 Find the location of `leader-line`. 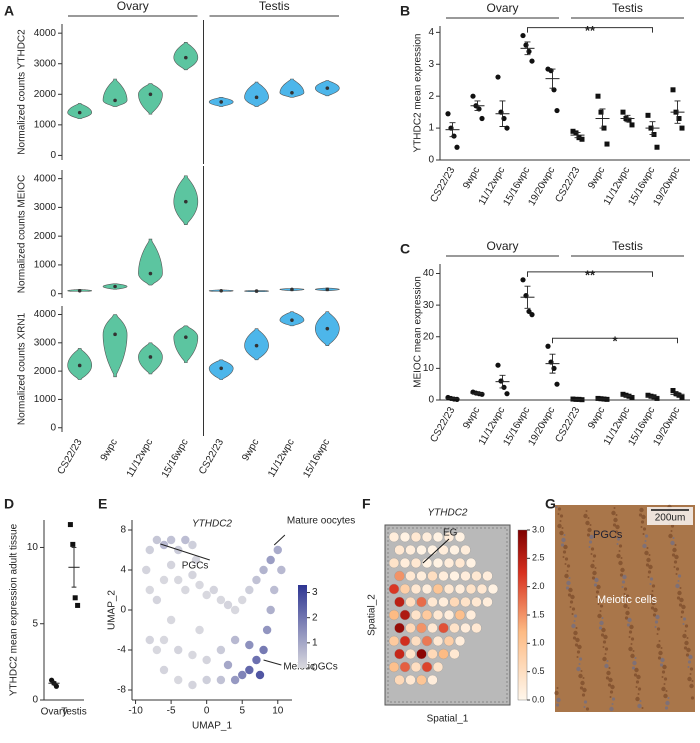

leader-line is located at coordinates (184, 552).